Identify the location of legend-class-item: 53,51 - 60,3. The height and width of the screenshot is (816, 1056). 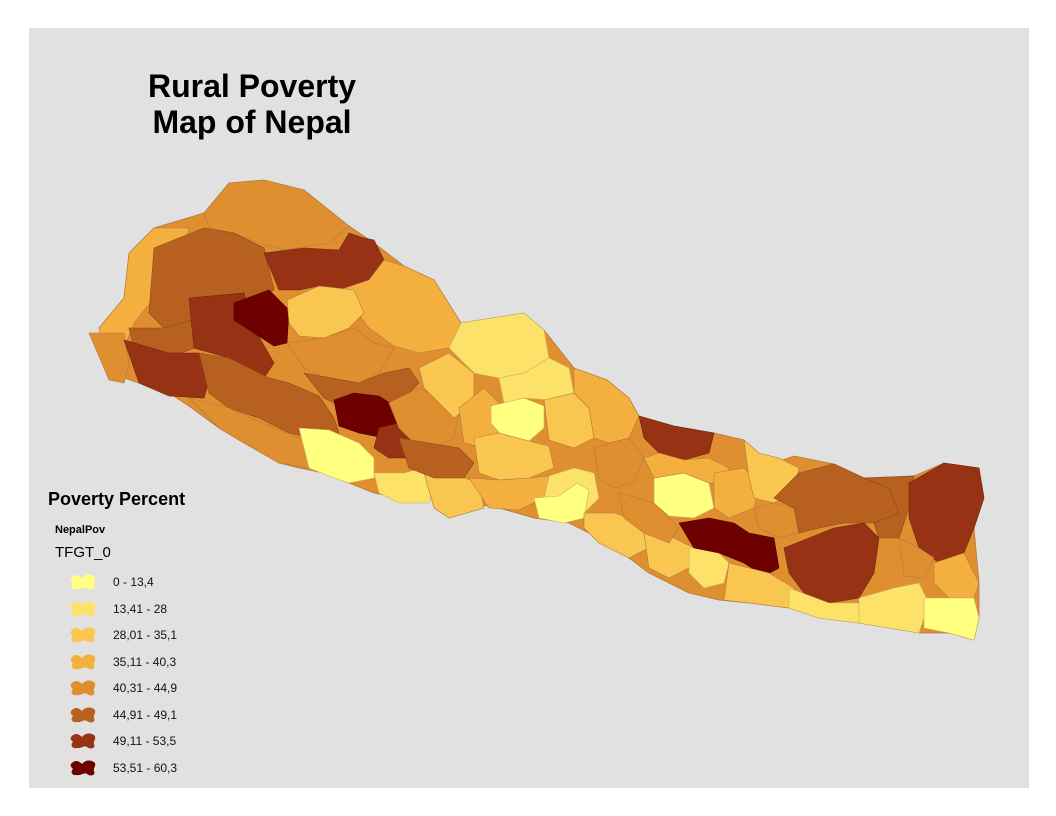
(123, 768).